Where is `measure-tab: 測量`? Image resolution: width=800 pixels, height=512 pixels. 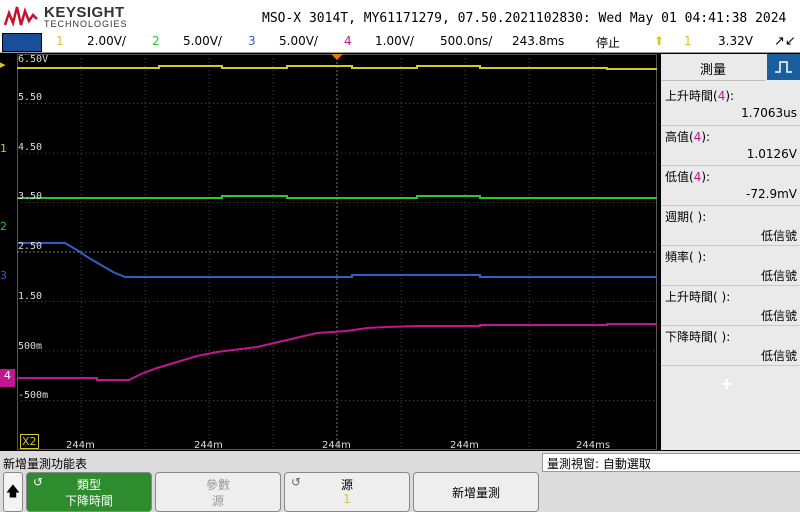 measure-tab: 測量 is located at coordinates (713, 67).